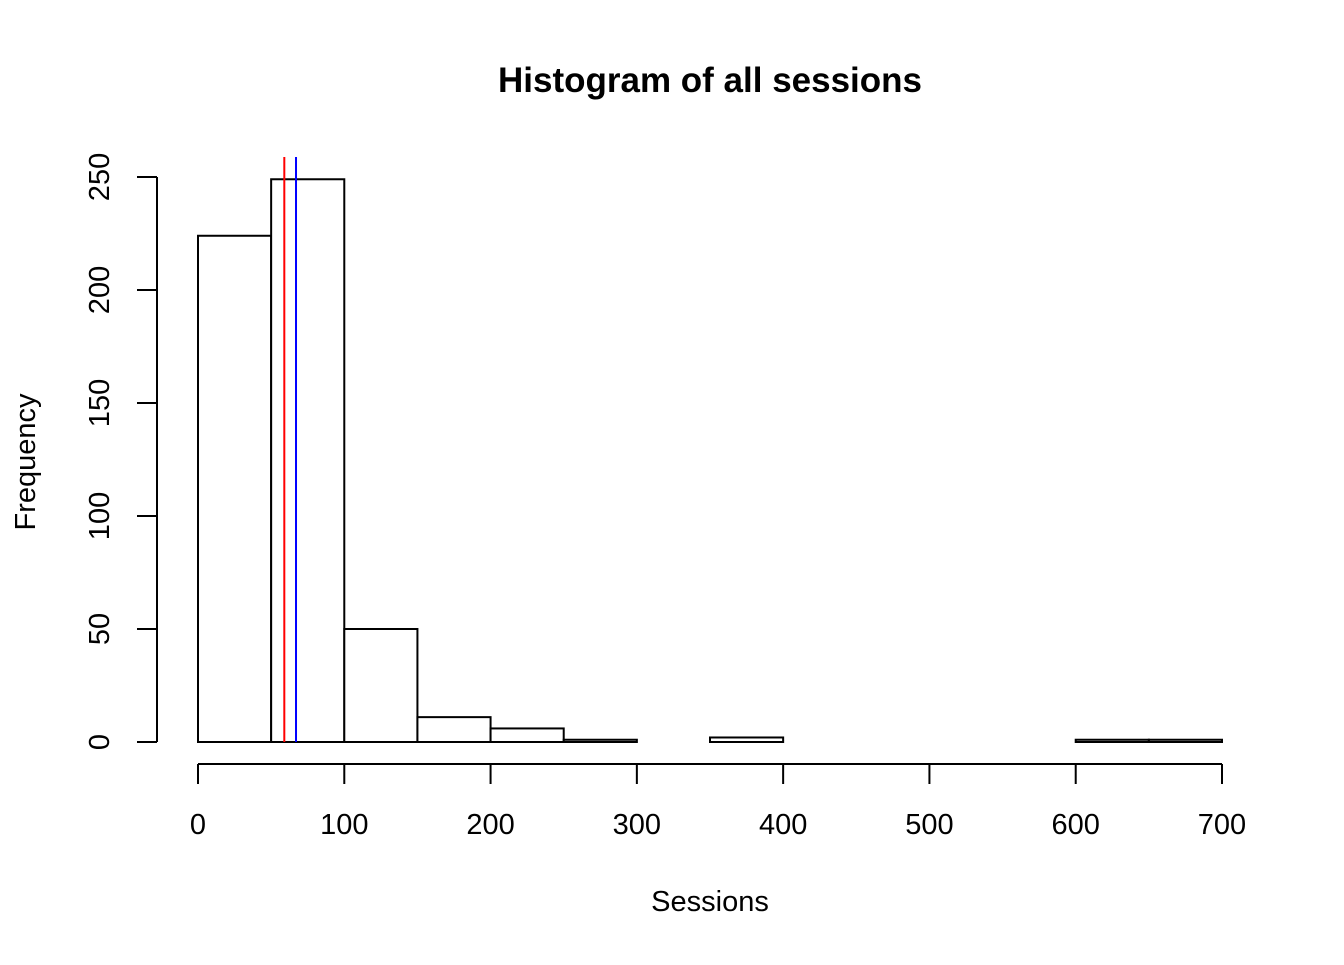 The width and height of the screenshot is (1344, 965). I want to click on x-tick-label: 600, so click(1076, 825).